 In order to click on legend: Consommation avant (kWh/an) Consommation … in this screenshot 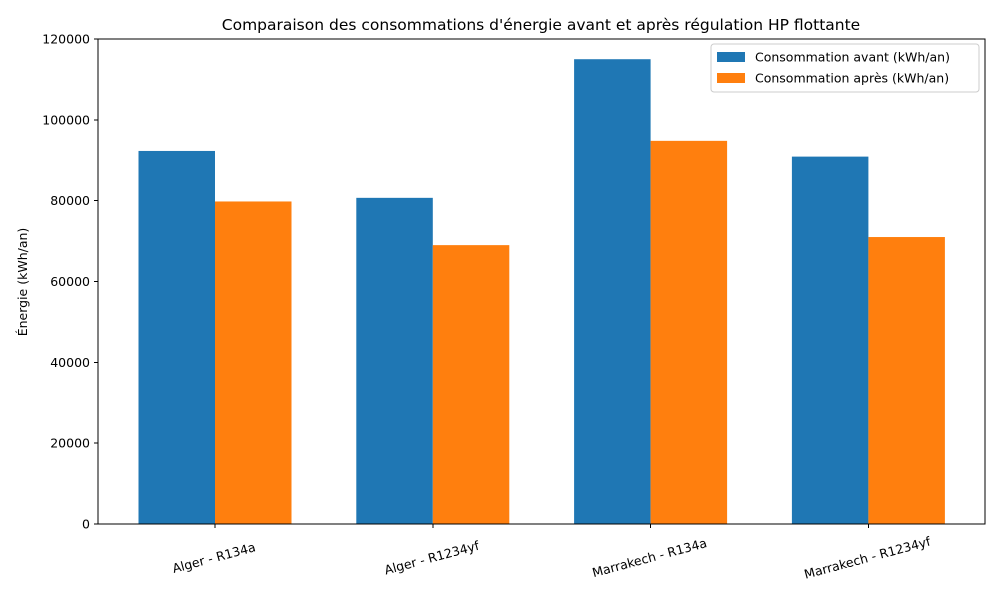, I will do `click(845, 68)`.